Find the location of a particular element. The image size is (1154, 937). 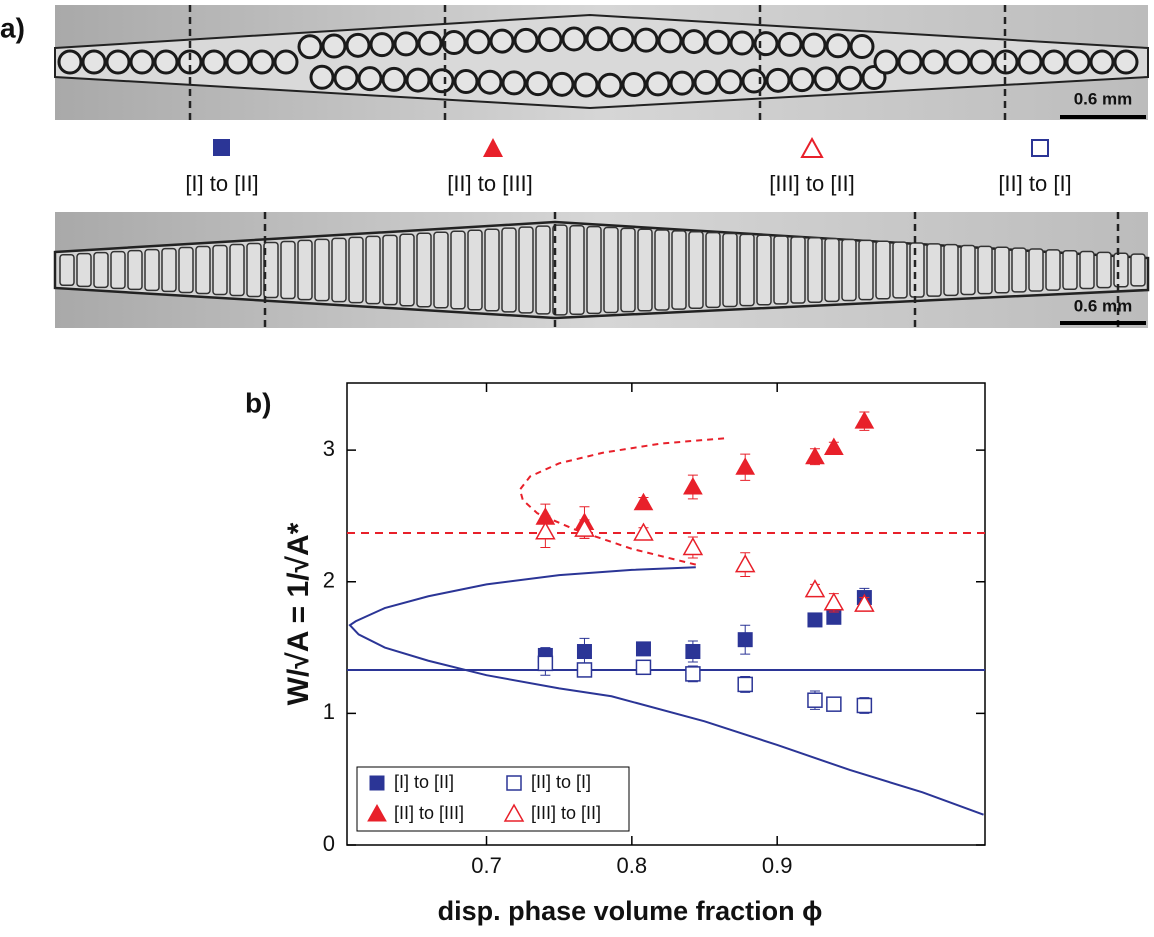

legend-label: [I] to [II] is located at coordinates (424, 782).